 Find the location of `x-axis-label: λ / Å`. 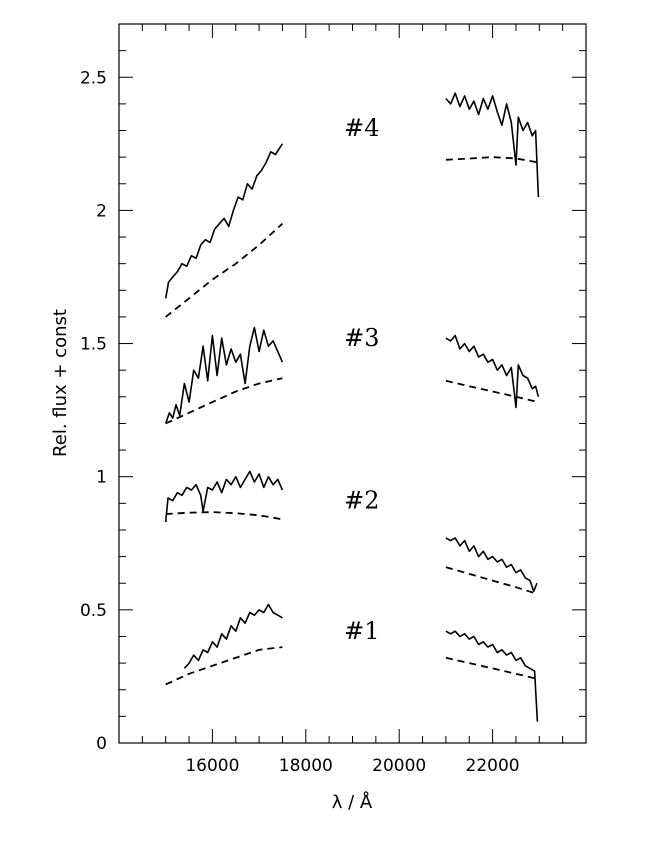

x-axis-label: λ / Å is located at coordinates (352, 802).